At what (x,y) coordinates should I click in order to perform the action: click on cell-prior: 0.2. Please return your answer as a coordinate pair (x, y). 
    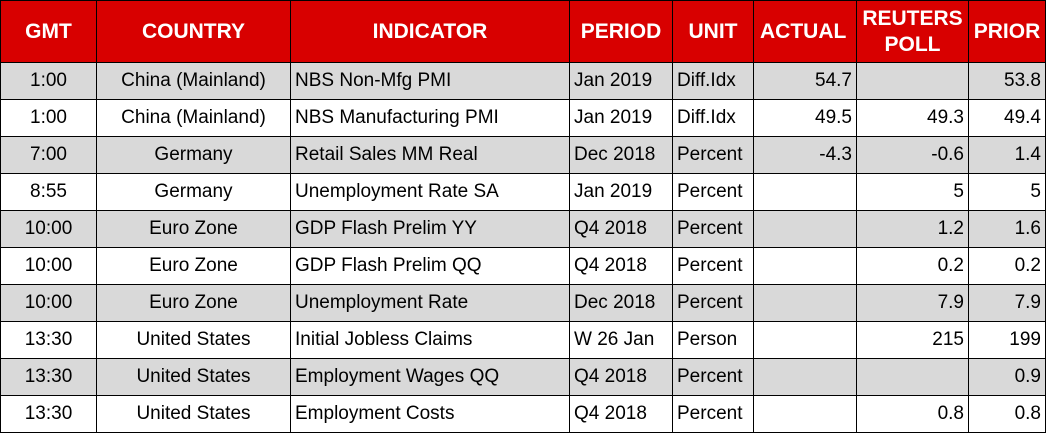
    Looking at the image, I should click on (1007, 266).